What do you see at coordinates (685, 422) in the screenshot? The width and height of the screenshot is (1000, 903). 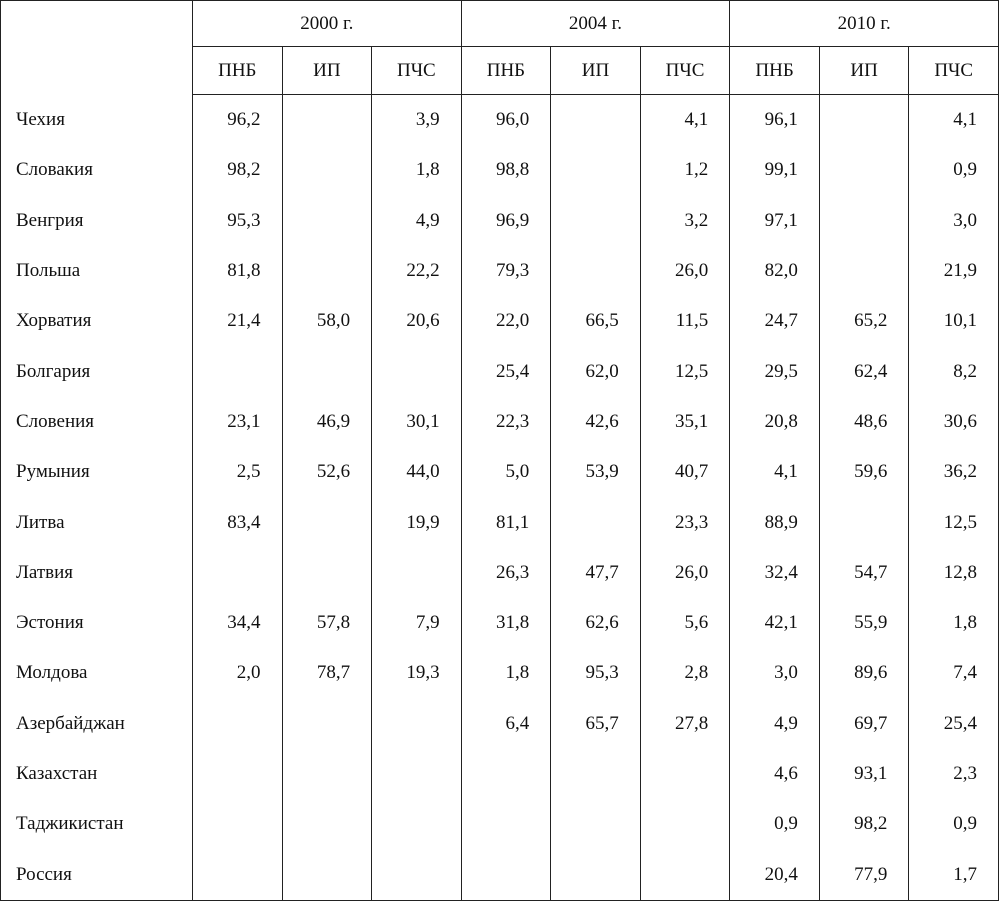 I see `value-cell: 35,1` at bounding box center [685, 422].